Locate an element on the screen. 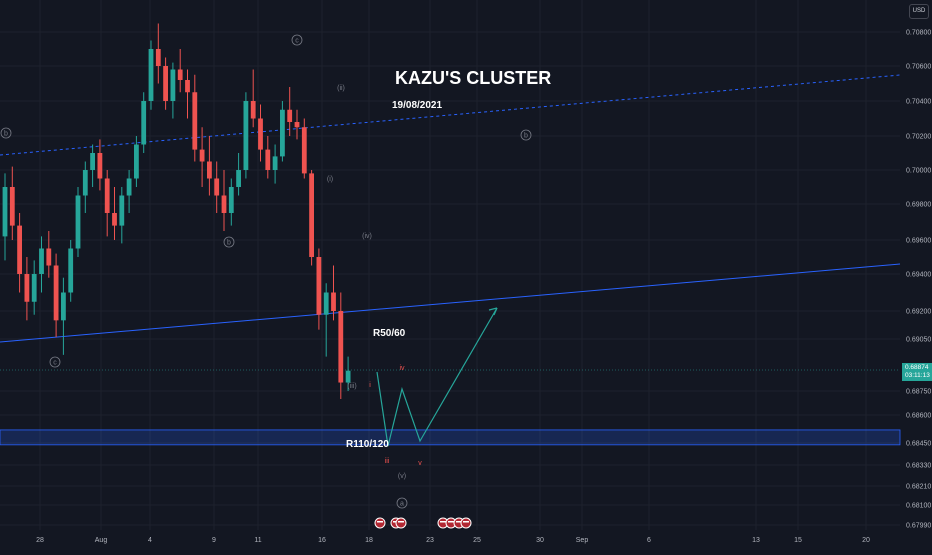  wave-label: (v) is located at coordinates (402, 476).